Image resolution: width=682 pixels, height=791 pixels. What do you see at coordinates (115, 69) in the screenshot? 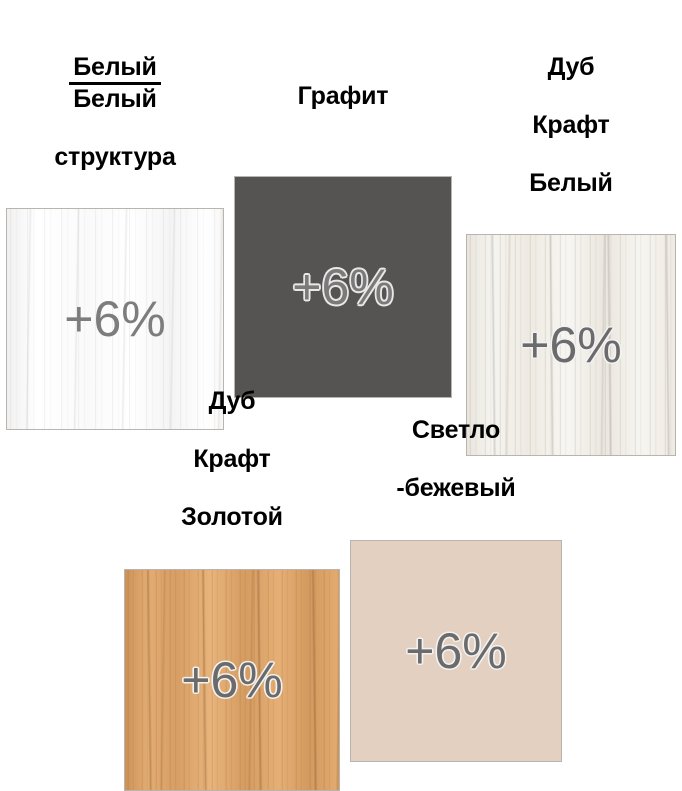
I see `caption-line-ruled: Белый` at bounding box center [115, 69].